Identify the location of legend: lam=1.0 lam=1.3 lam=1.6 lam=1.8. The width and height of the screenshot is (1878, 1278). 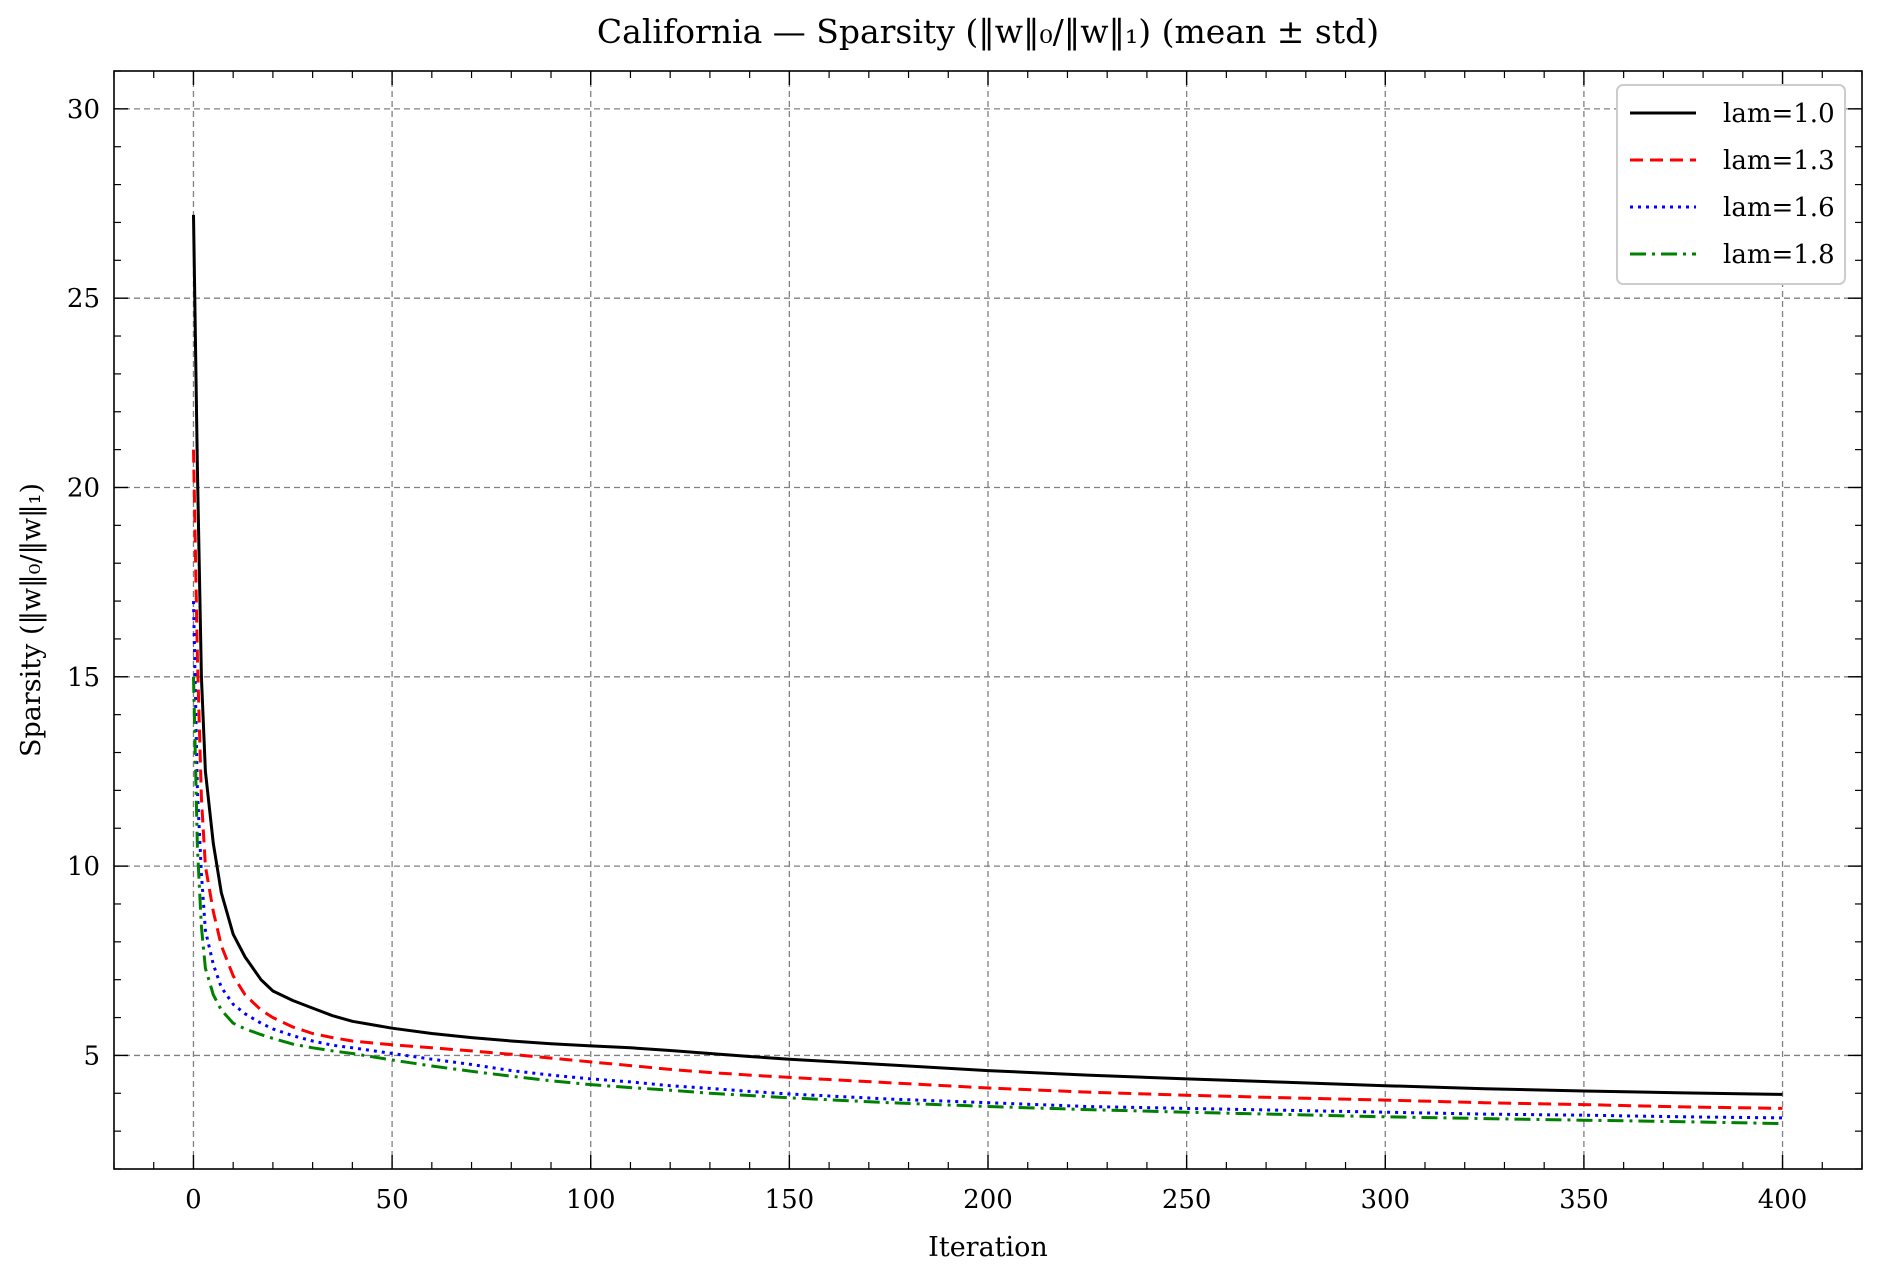
(1731, 184).